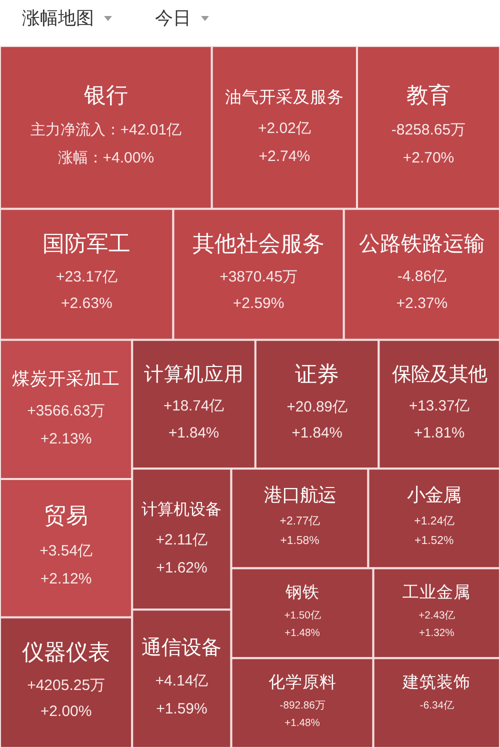 The width and height of the screenshot is (500, 748). Describe the element at coordinates (66, 551) in the screenshot. I see `data-label: +3.54亿` at that location.